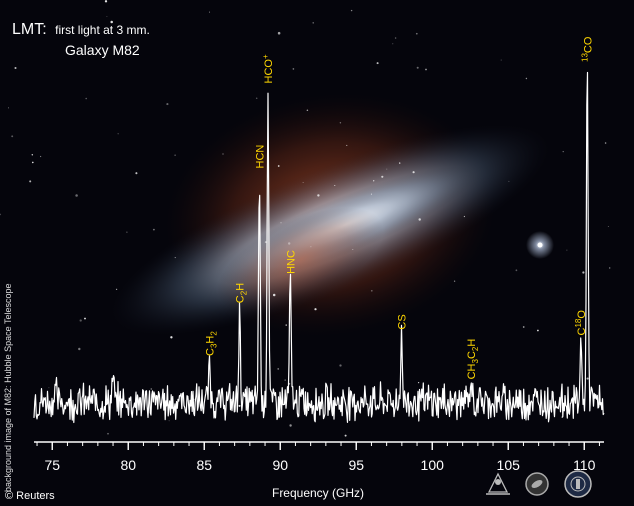  What do you see at coordinates (260, 157) in the screenshot?
I see `line-label-hcn: HCN` at bounding box center [260, 157].